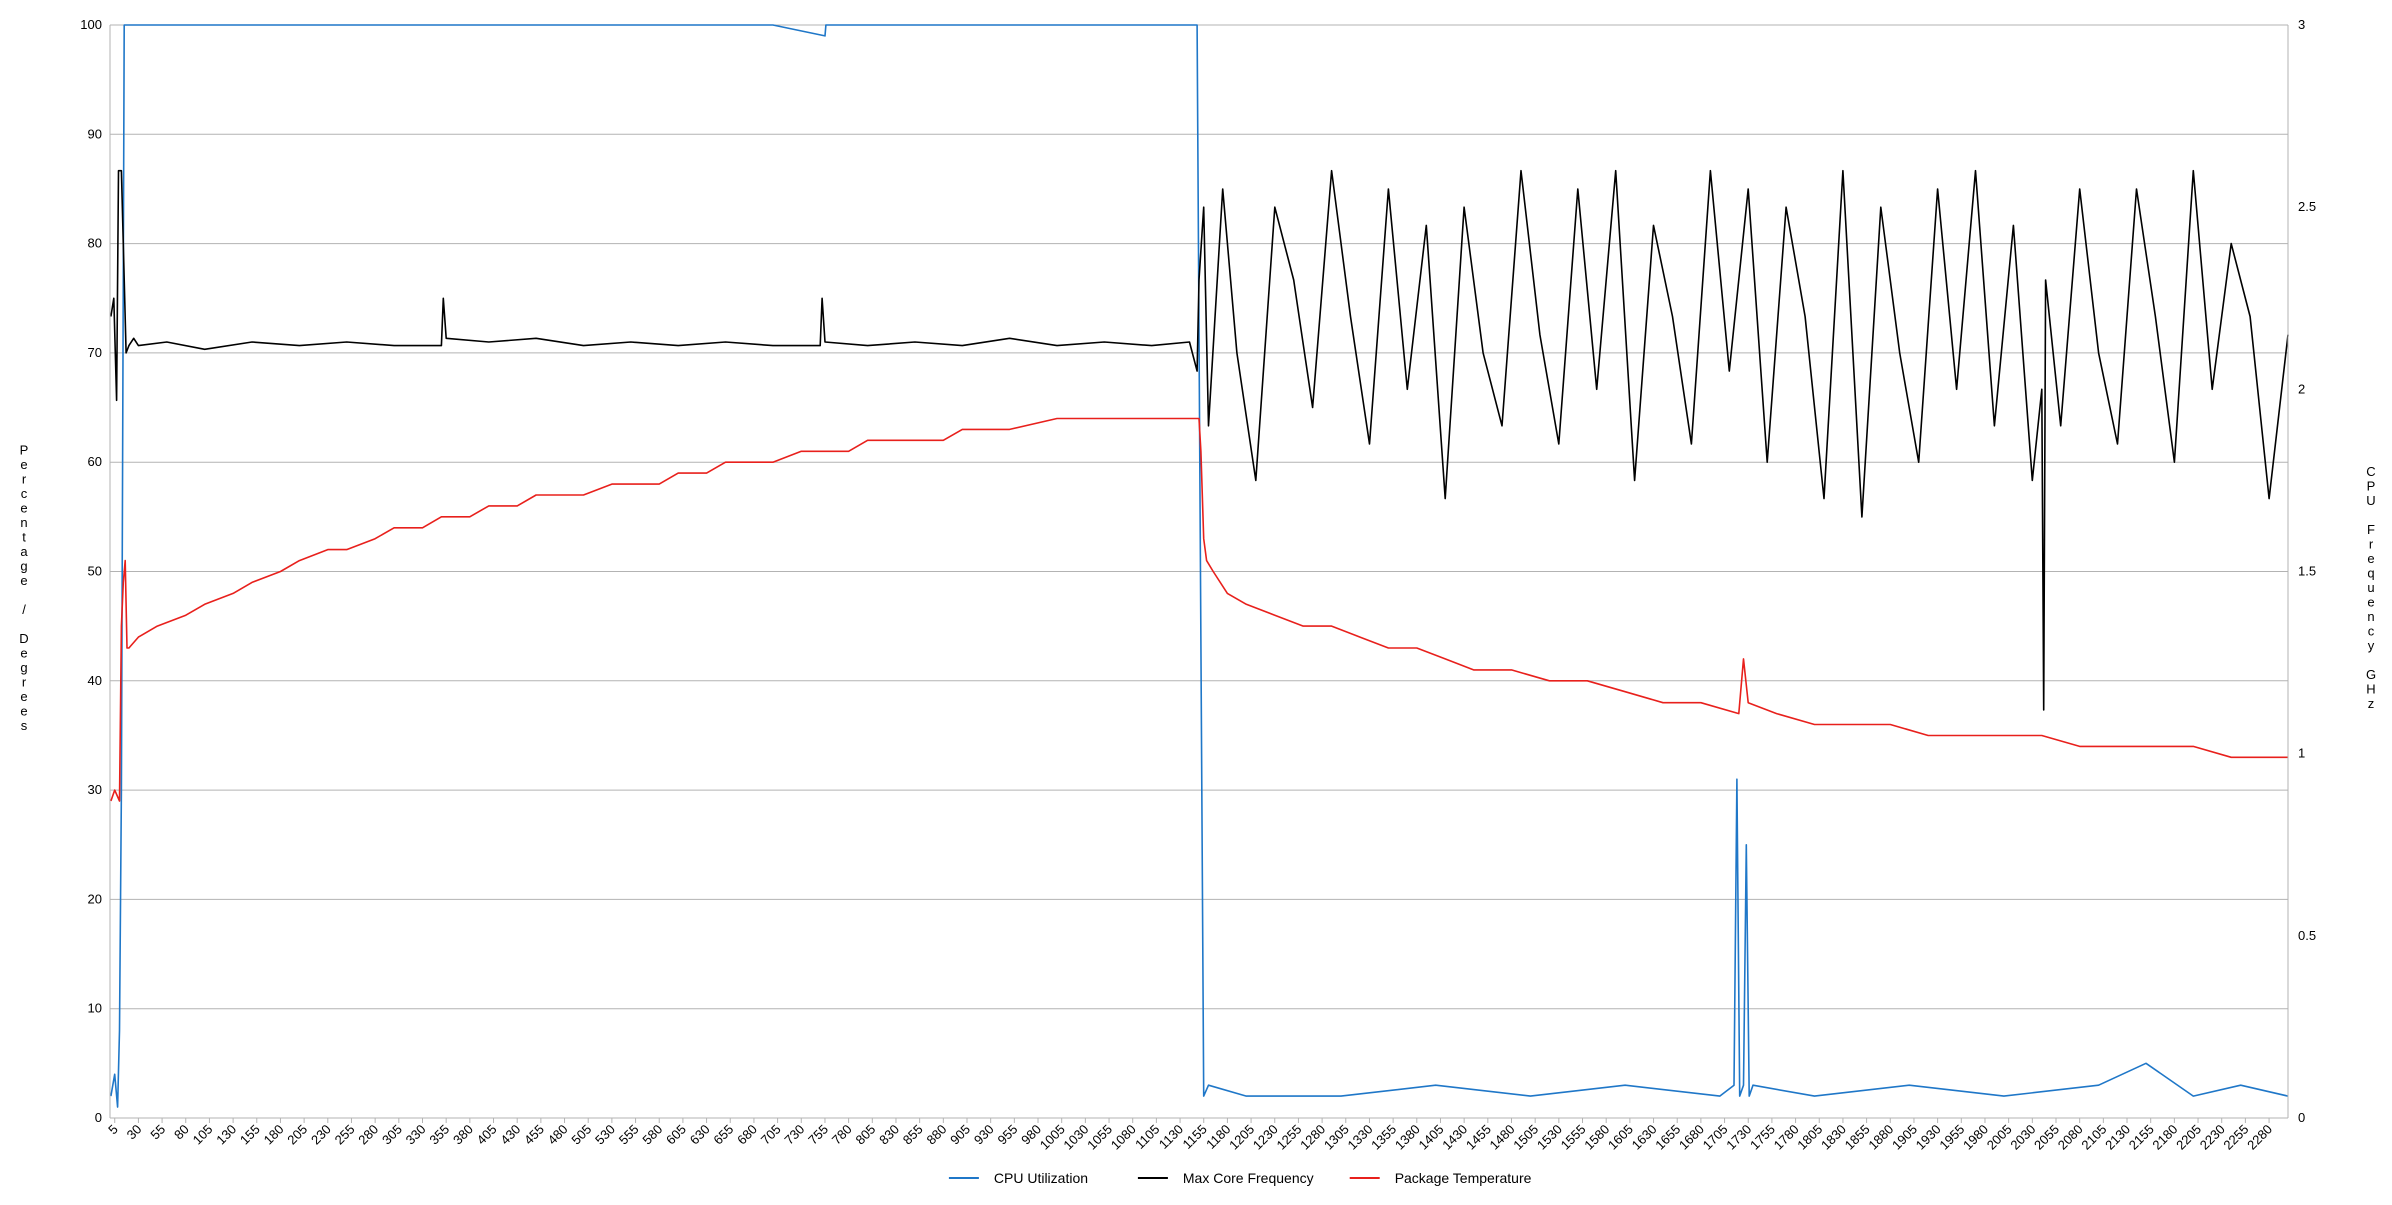  Describe the element at coordinates (1573, 1137) in the screenshot. I see `x-tick-label: 1555` at that location.